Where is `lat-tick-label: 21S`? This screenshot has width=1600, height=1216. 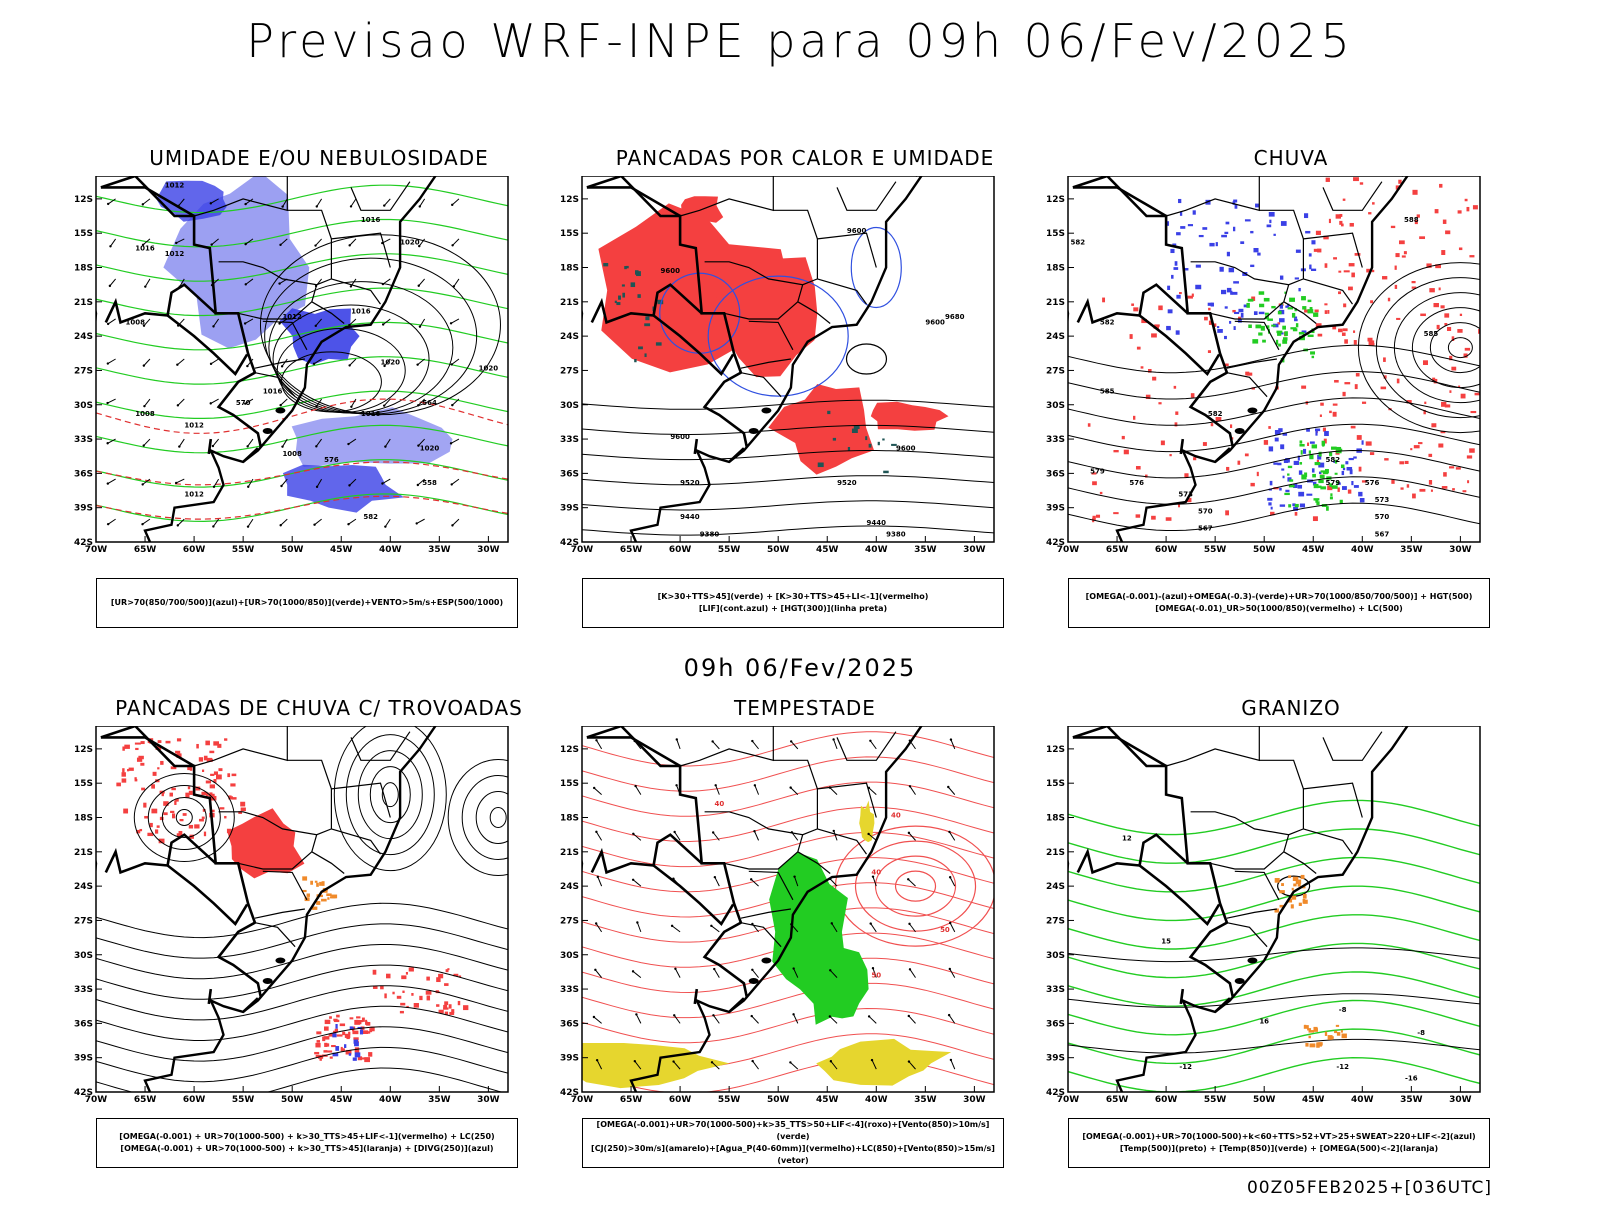
lat-tick-label: 21S is located at coordinates (1055, 853).